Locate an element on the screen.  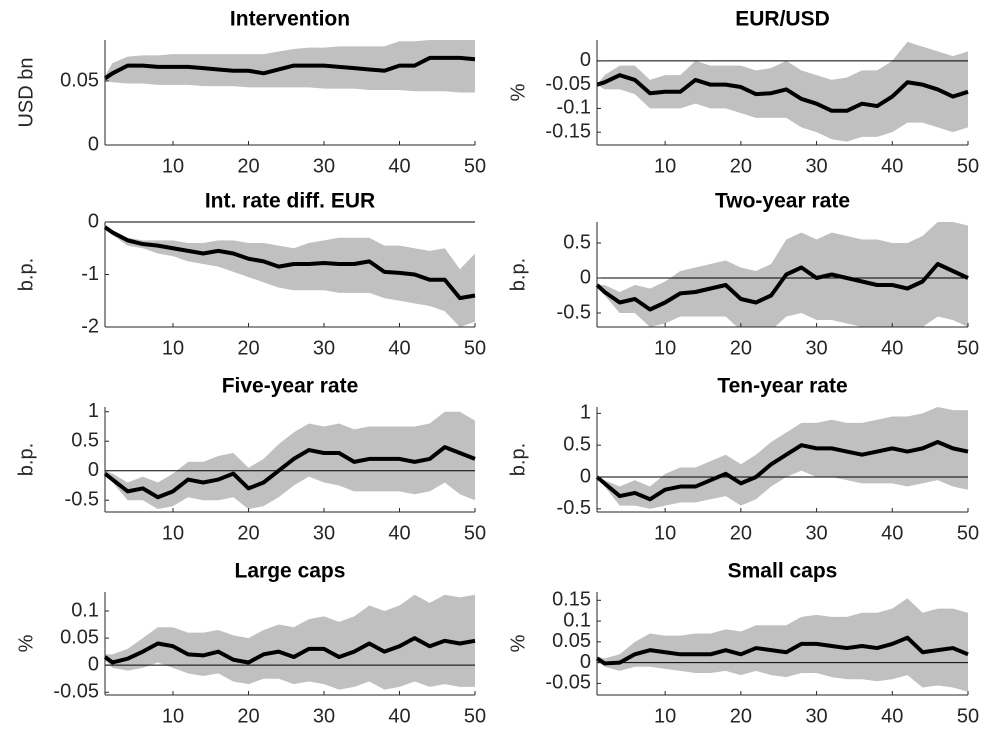
panel-title: EUR/USD is located at coordinates (782, 19).